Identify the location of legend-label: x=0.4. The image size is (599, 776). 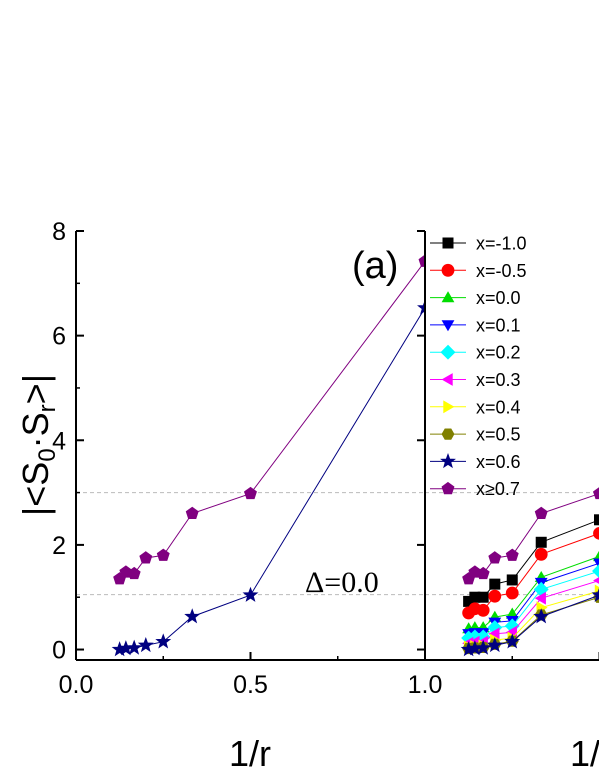
(498, 407).